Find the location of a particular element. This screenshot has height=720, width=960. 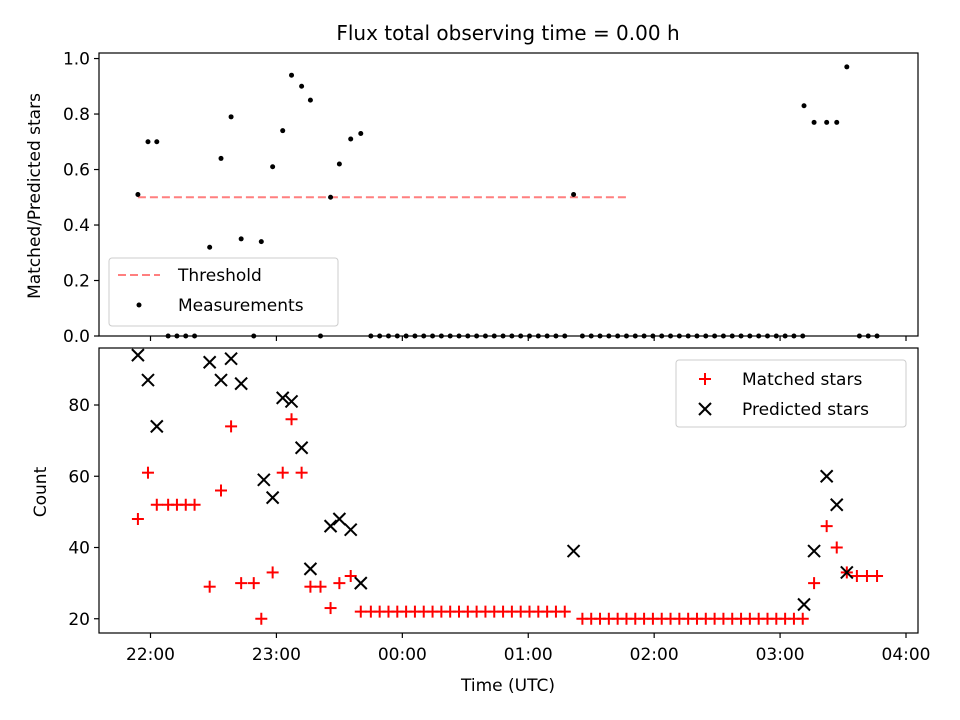

matched-legend-label: Matched stars is located at coordinates (802, 380).